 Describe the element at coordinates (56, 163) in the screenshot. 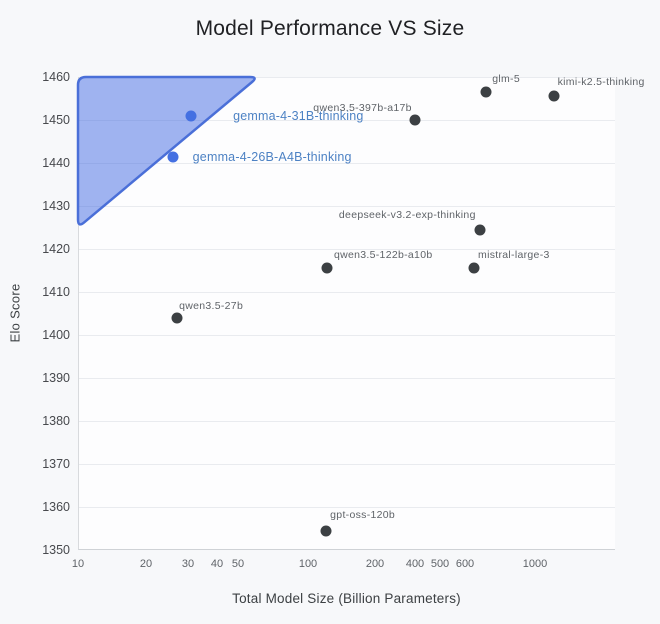

I see `y-tick-label: 1440` at that location.